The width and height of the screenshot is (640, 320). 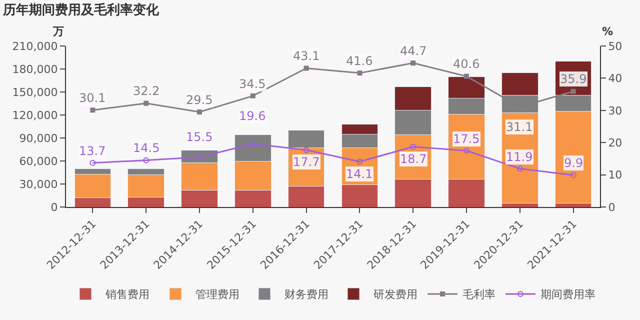 I want to click on data-label: 35.9, so click(x=573, y=79).